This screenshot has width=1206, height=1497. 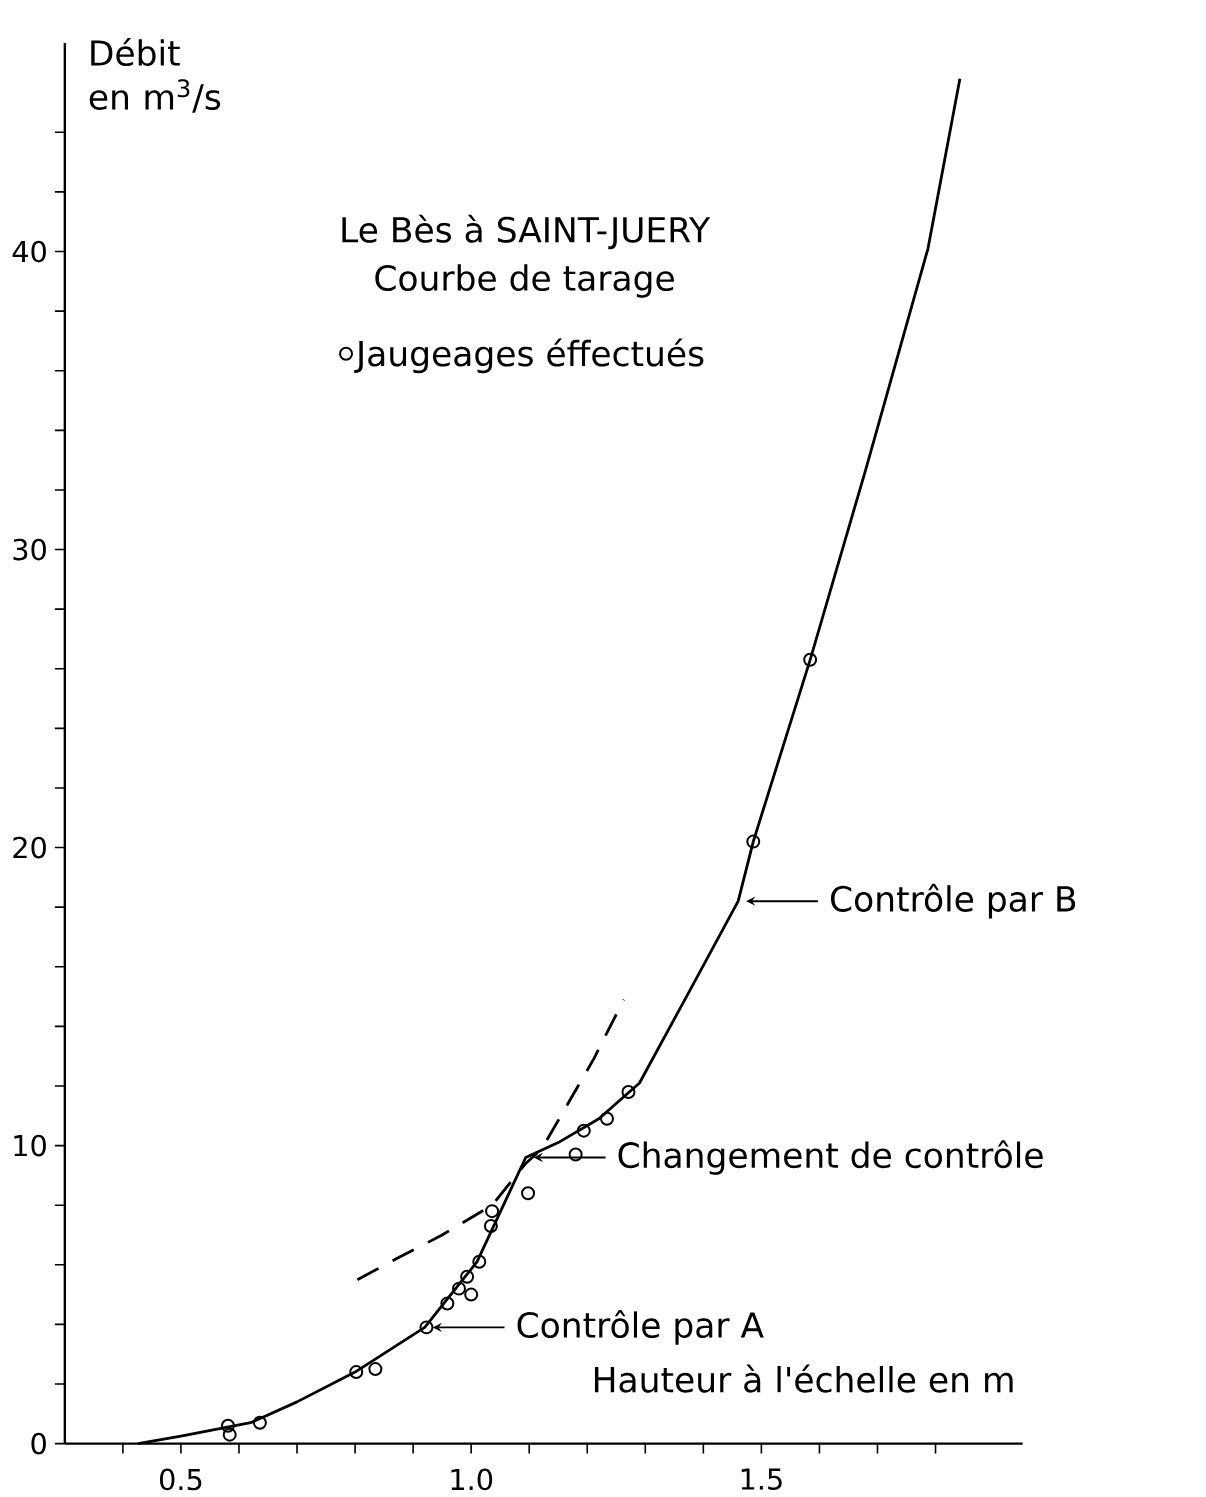 I want to click on y-axis-title: Débit en m$^{3}$/s, so click(x=155, y=75).